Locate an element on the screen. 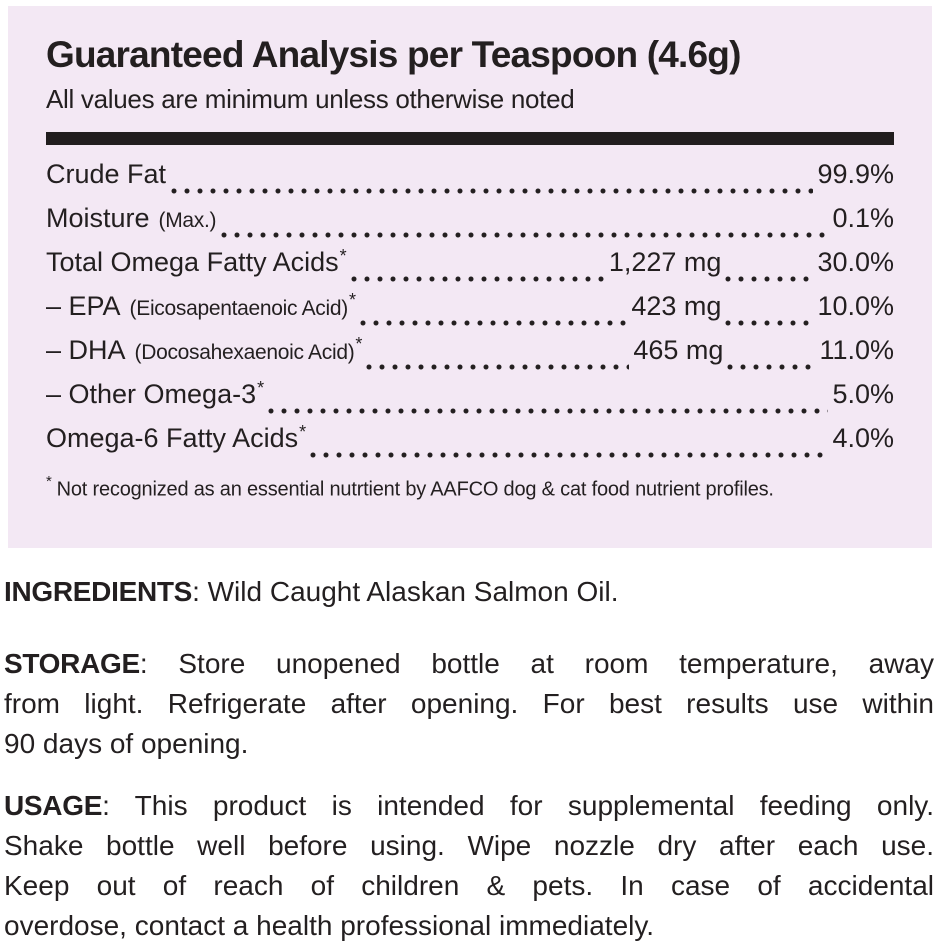 The image size is (938, 948). row-value-mg: 1,227 mg is located at coordinates (665, 262).